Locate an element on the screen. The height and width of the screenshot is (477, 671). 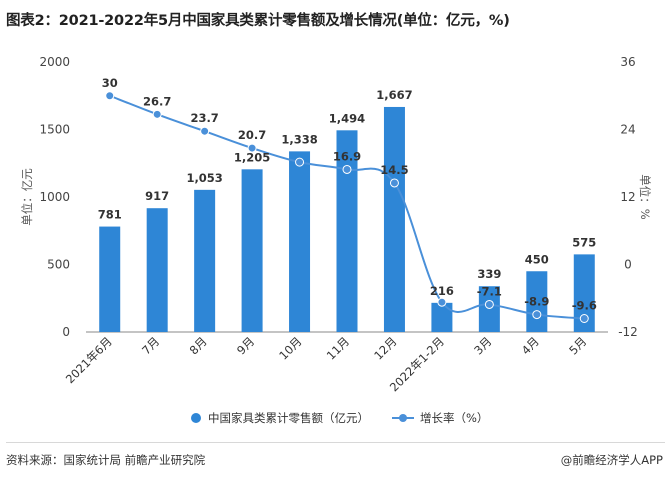
brand-credit: @前瞻经济学人APP is located at coordinates (611, 460).